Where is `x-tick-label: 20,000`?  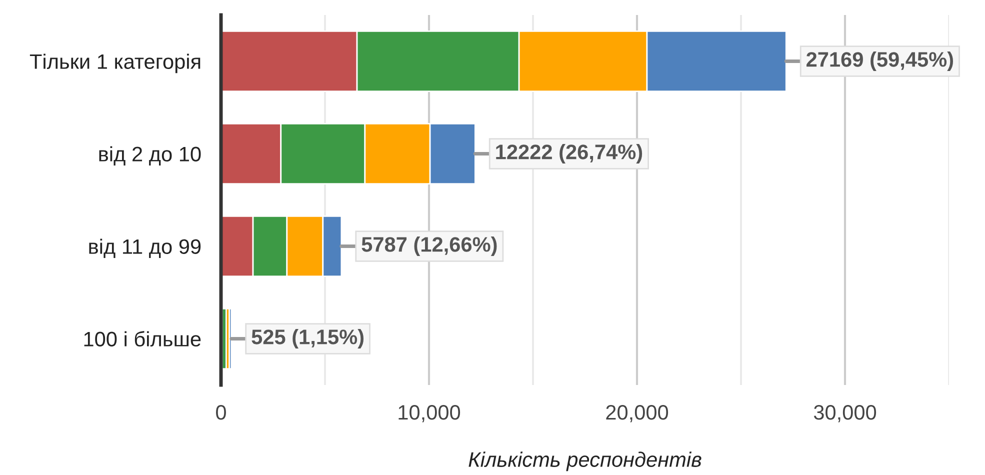
x-tick-label: 20,000 is located at coordinates (637, 413).